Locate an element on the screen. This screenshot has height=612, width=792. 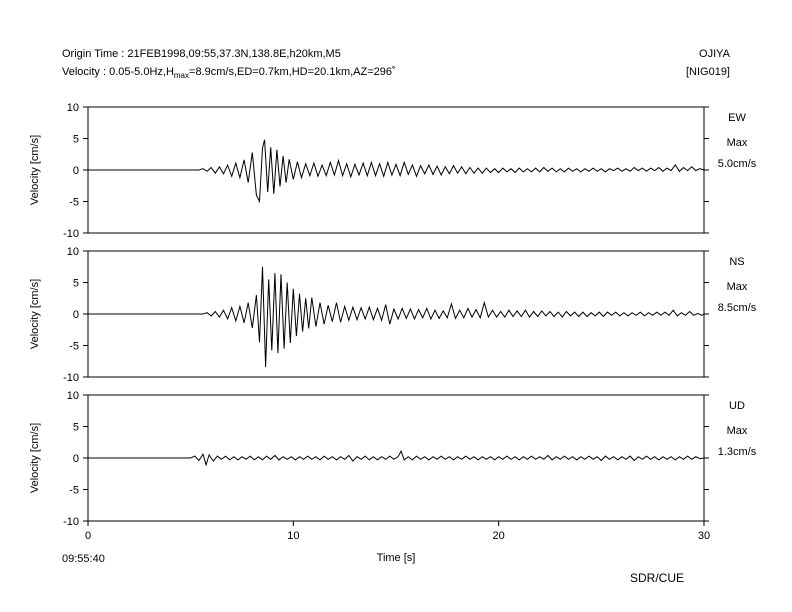
x-tick-label: 30 is located at coordinates (704, 536).